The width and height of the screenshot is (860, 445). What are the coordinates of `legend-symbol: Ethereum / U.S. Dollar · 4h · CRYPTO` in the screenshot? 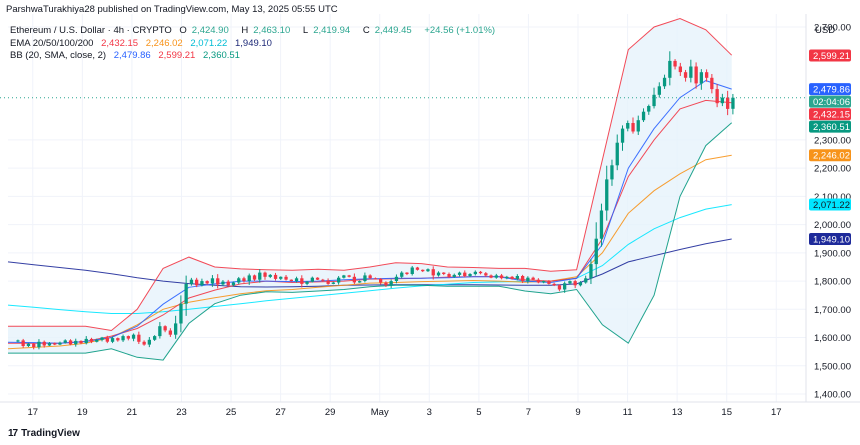 It's located at (91, 30).